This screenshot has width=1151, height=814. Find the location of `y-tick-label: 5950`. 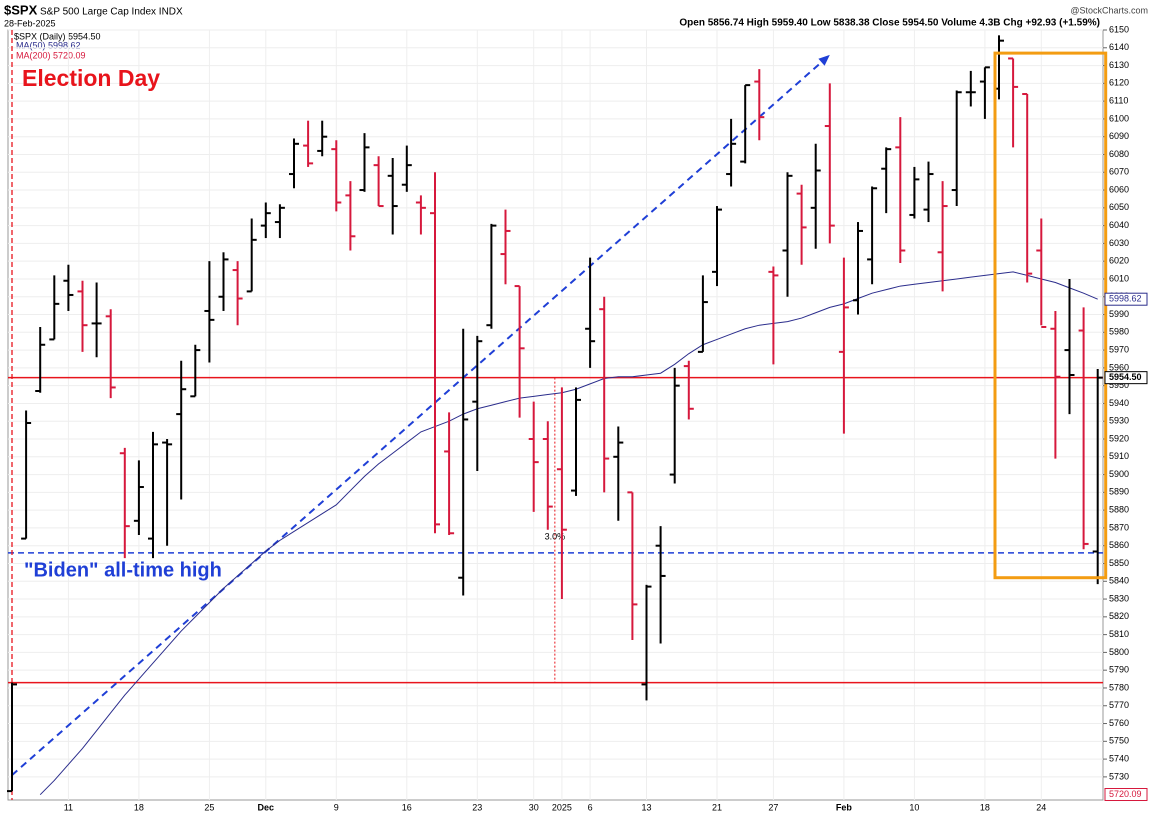

y-tick-label: 5950 is located at coordinates (1119, 385).